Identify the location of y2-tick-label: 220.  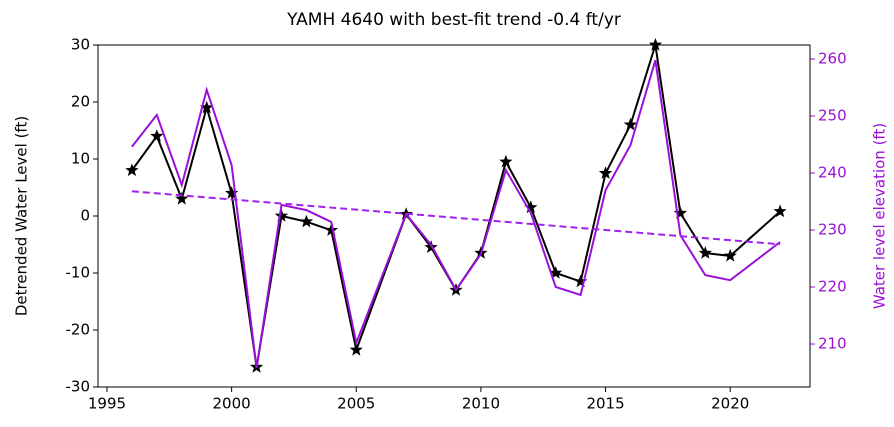
(832, 287).